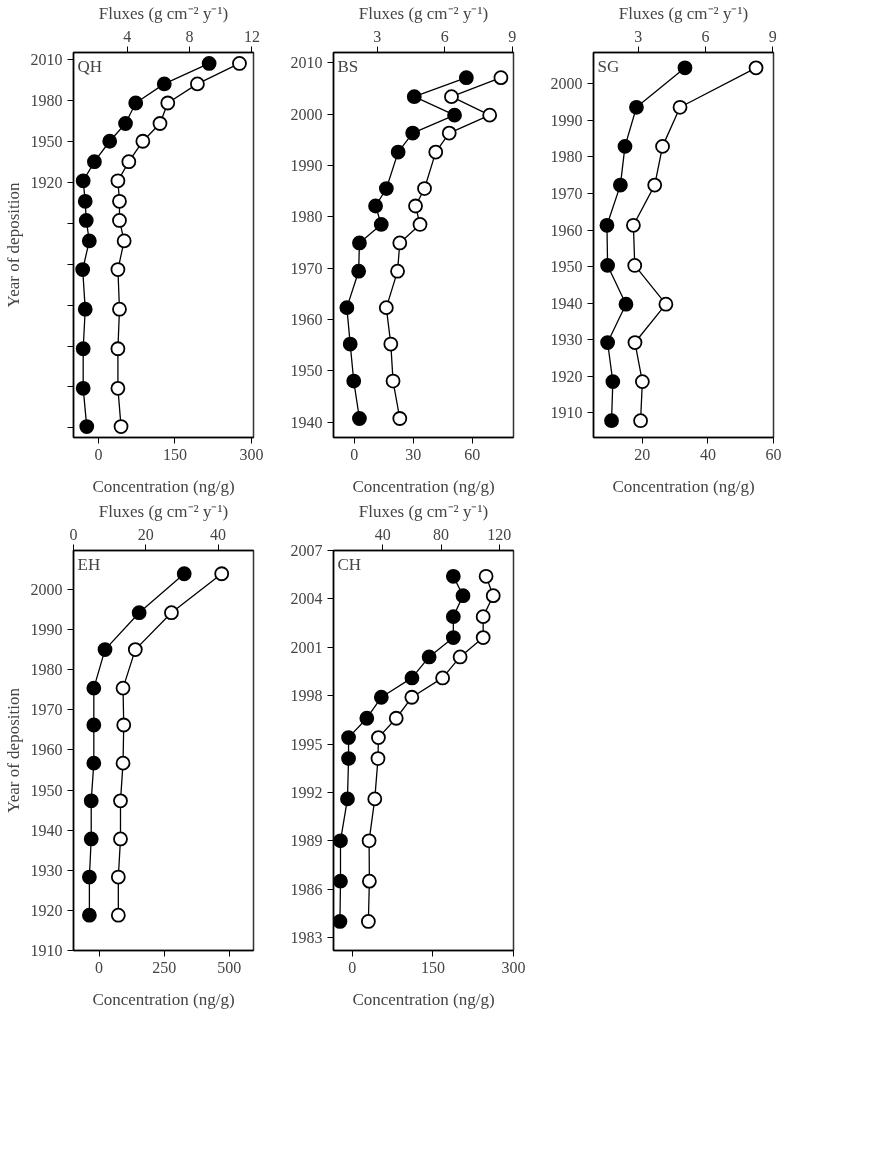 The height and width of the screenshot is (1170, 891). I want to click on x-tick-label: 20, so click(642, 454).